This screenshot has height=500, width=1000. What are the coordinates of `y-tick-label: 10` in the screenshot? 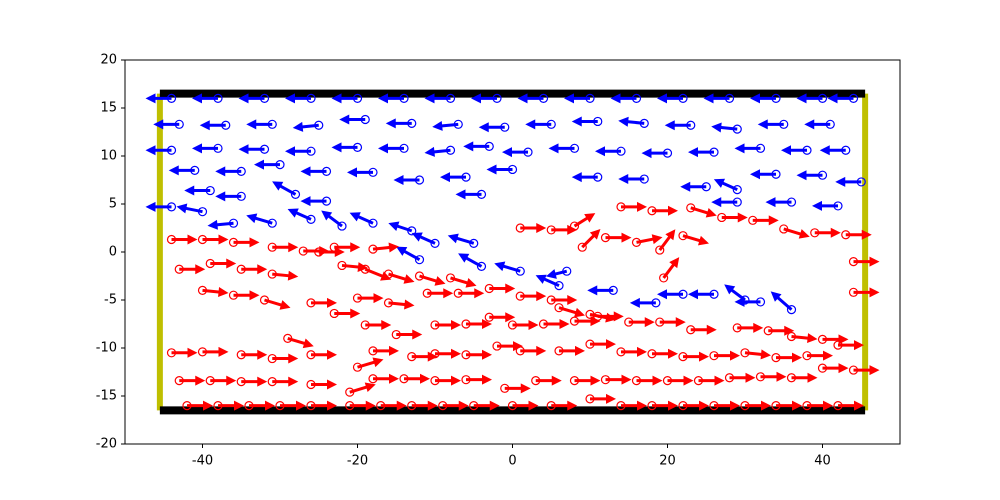 It's located at (108, 156).